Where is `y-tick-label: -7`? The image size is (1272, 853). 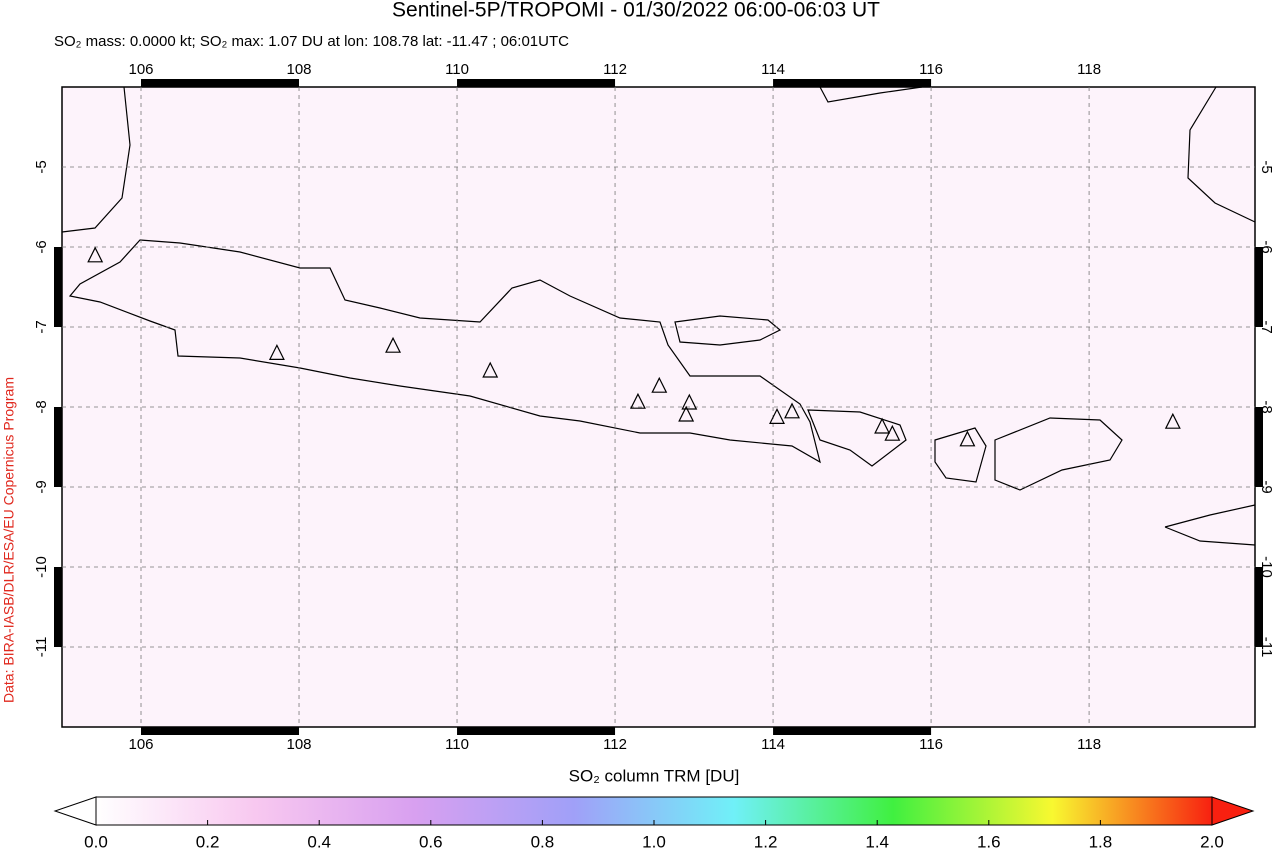
y-tick-label: -7 is located at coordinates (41, 326).